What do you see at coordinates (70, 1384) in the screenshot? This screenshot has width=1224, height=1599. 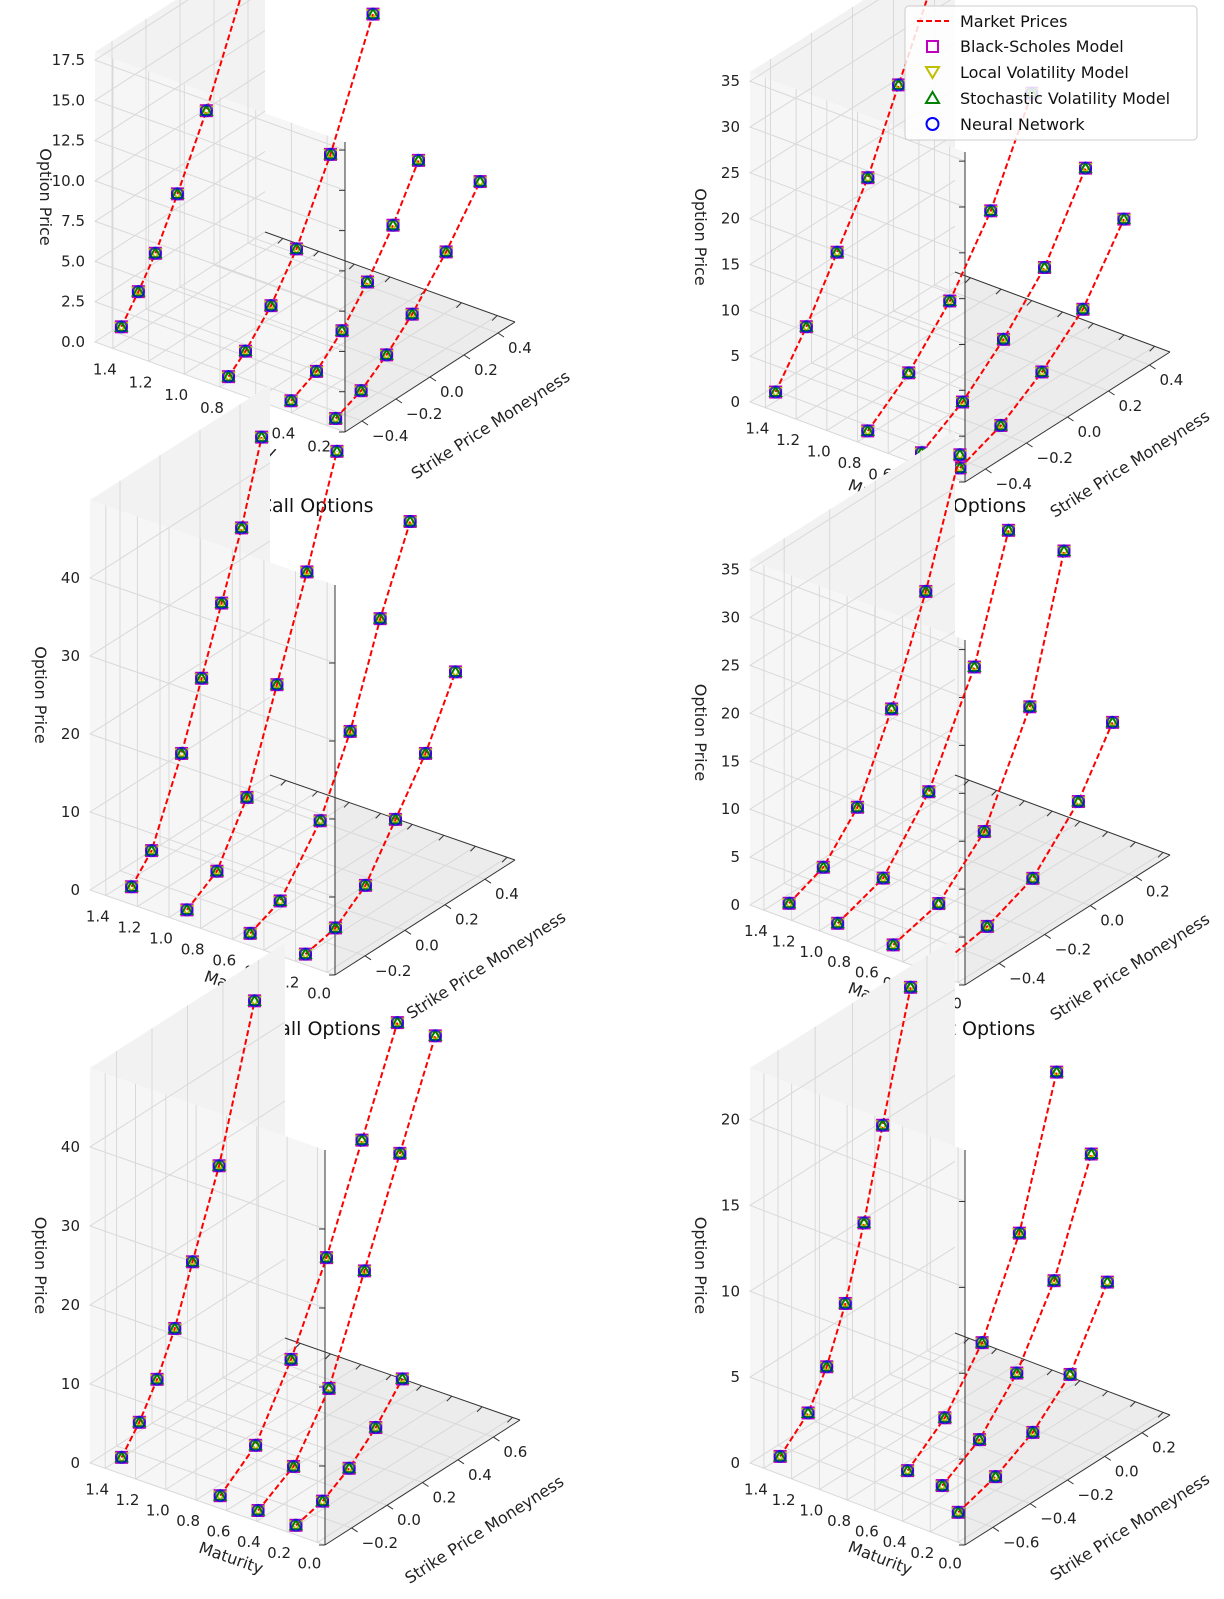 I see `z-tick-label: 10` at bounding box center [70, 1384].